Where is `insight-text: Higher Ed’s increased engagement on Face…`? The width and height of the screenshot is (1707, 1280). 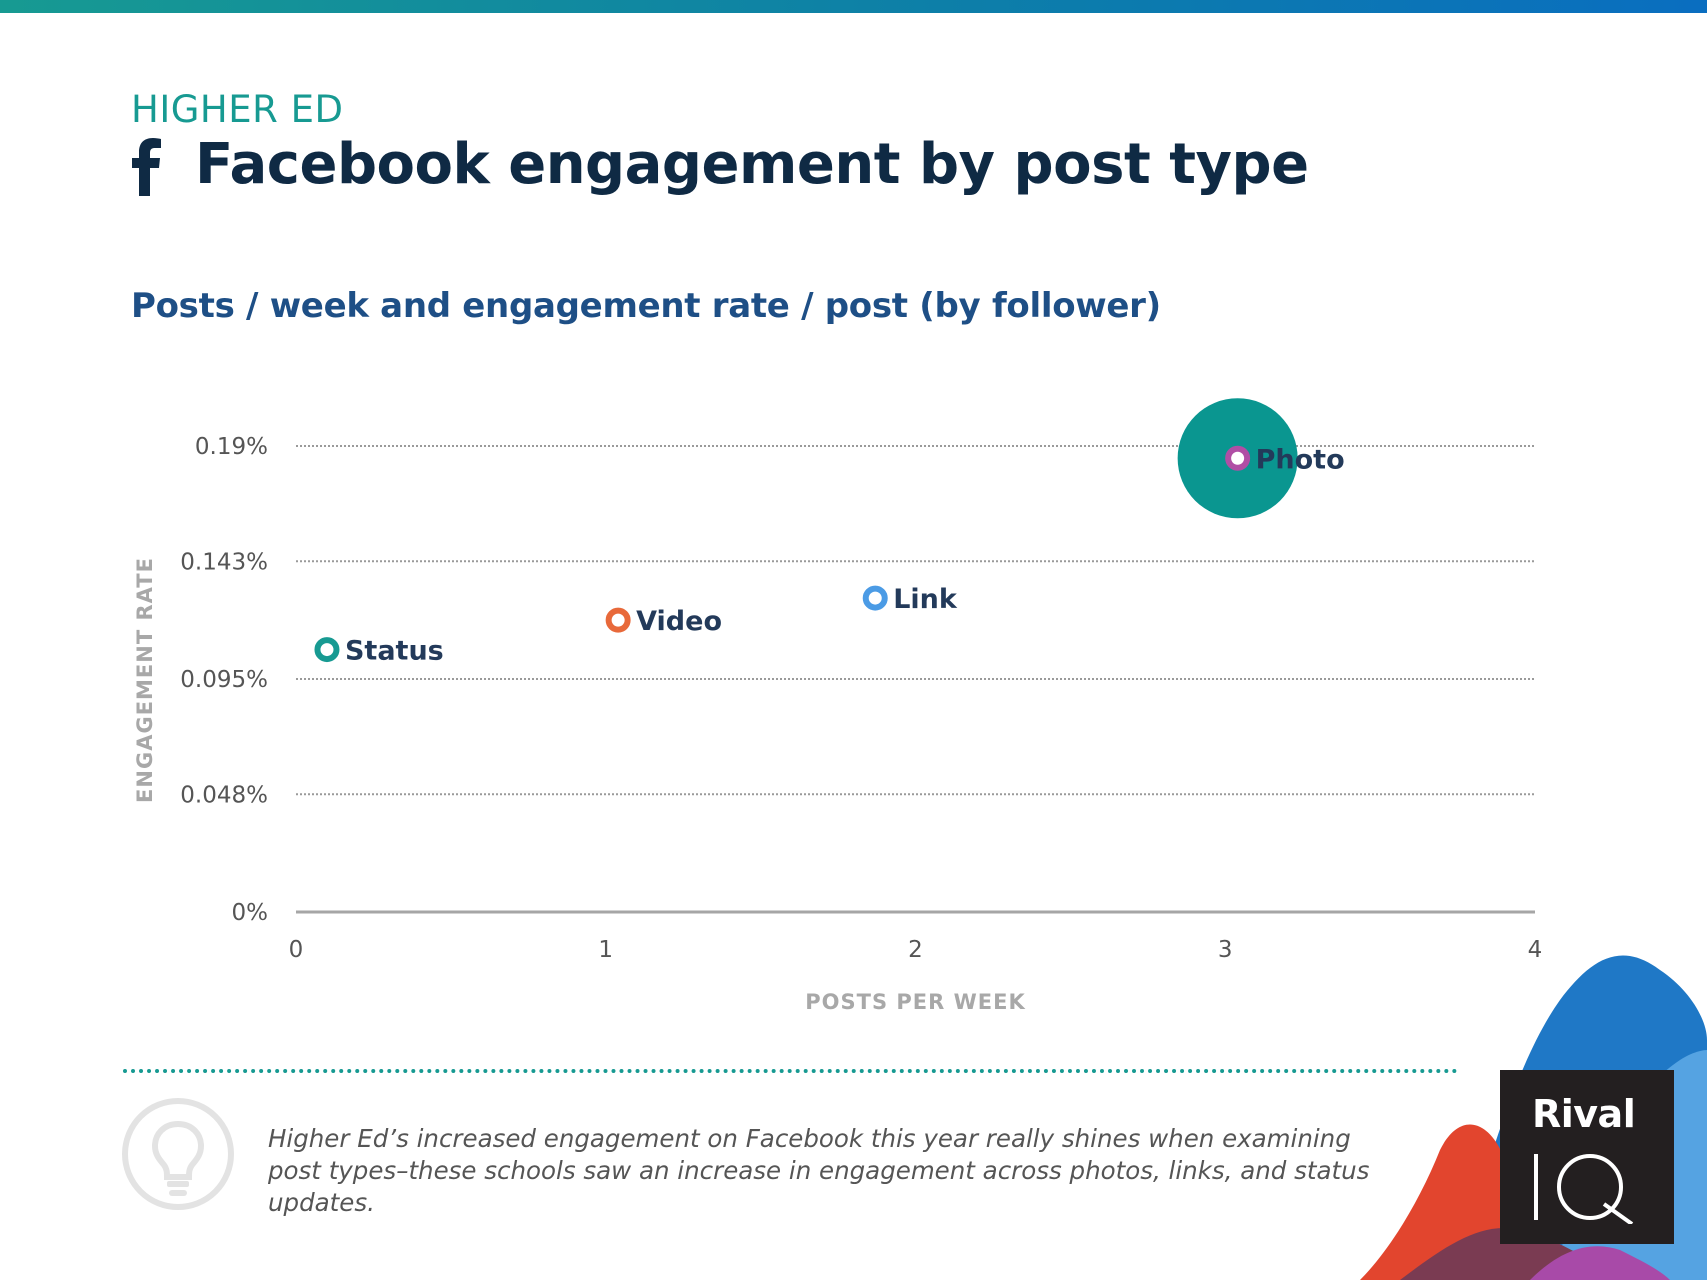 insight-text: Higher Ed’s increased engagement on Face… is located at coordinates (819, 1170).